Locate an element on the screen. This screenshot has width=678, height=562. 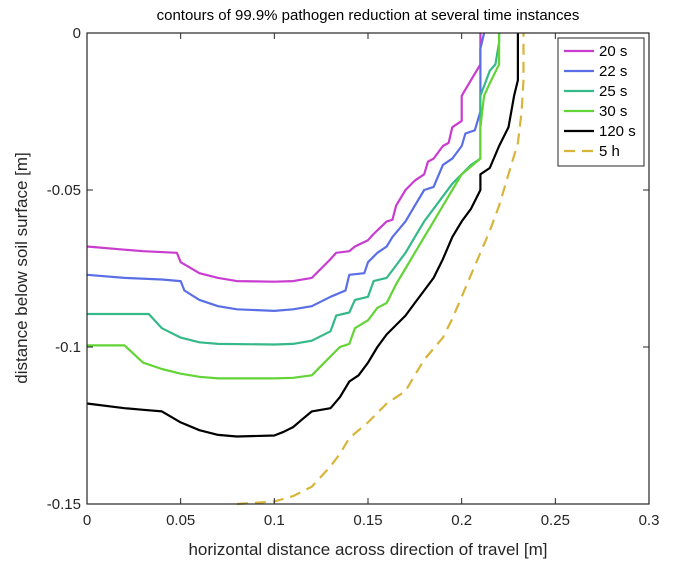
y-tick-label: -0.1 is located at coordinates (68, 347).